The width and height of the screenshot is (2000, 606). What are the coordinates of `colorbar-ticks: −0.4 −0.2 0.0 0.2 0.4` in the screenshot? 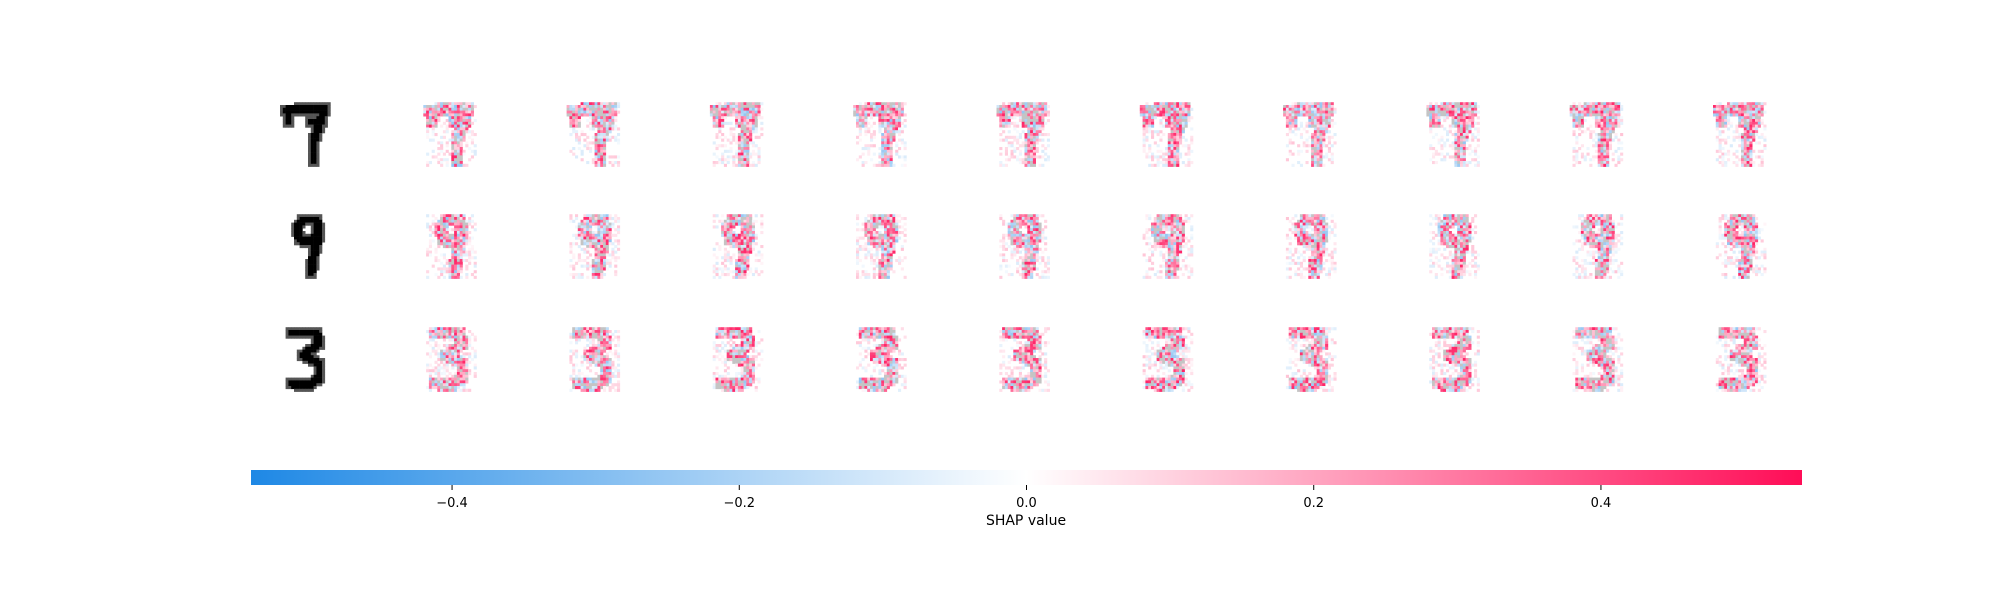 It's located at (1023, 498).